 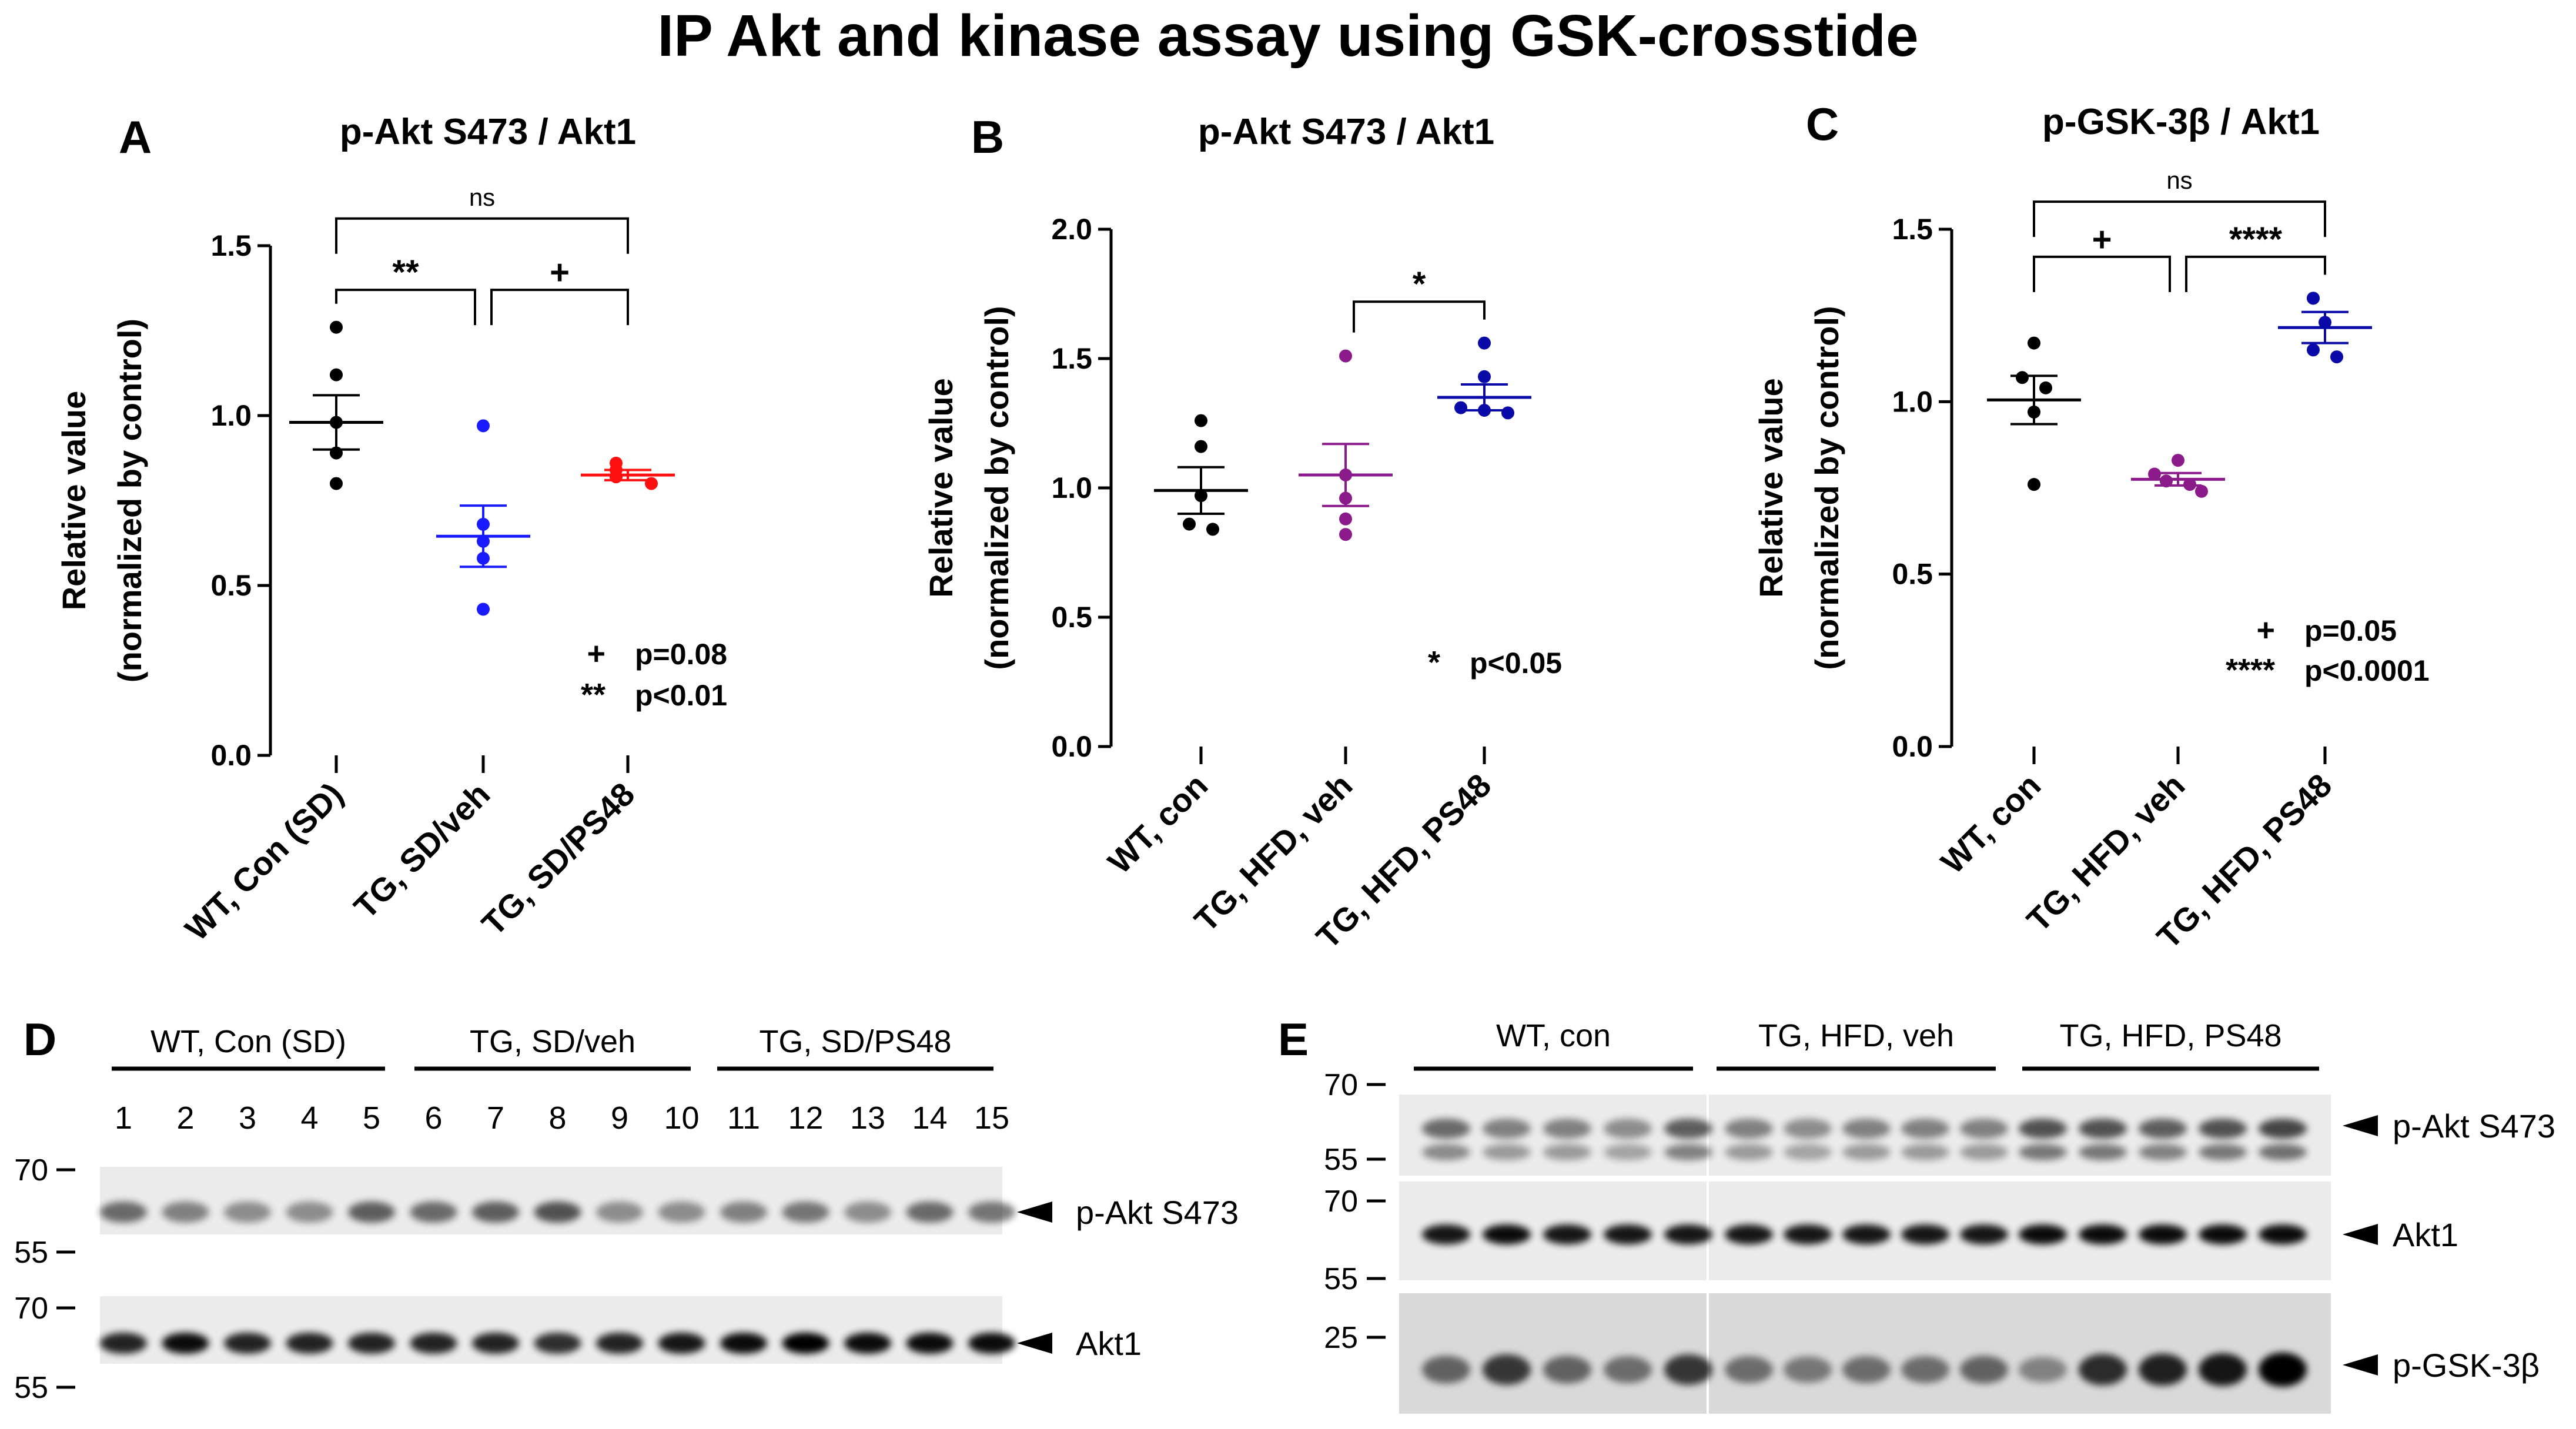 What do you see at coordinates (40, 1039) in the screenshot?
I see `panel-letter: D` at bounding box center [40, 1039].